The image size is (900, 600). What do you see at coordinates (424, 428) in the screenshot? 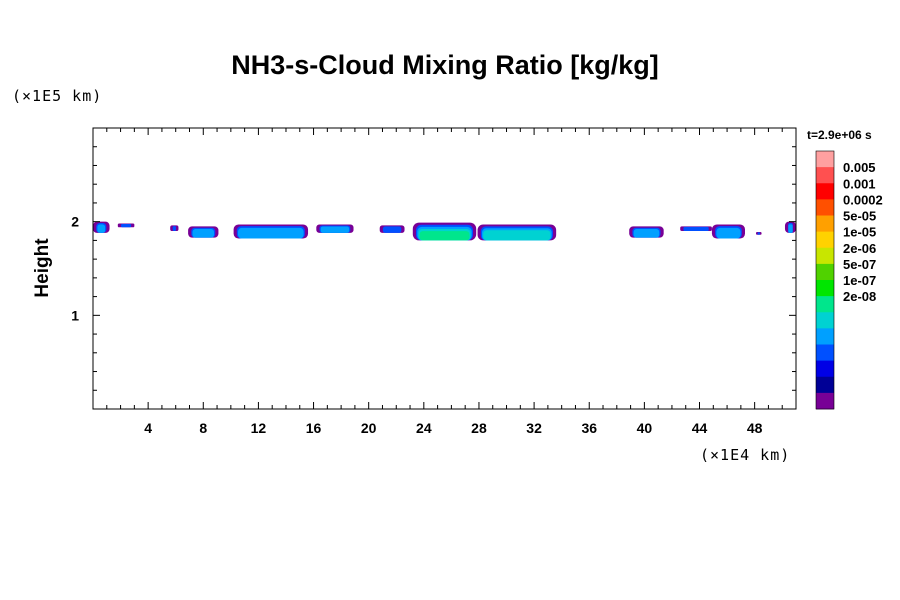
I see `x-tick-label: 24` at bounding box center [424, 428].